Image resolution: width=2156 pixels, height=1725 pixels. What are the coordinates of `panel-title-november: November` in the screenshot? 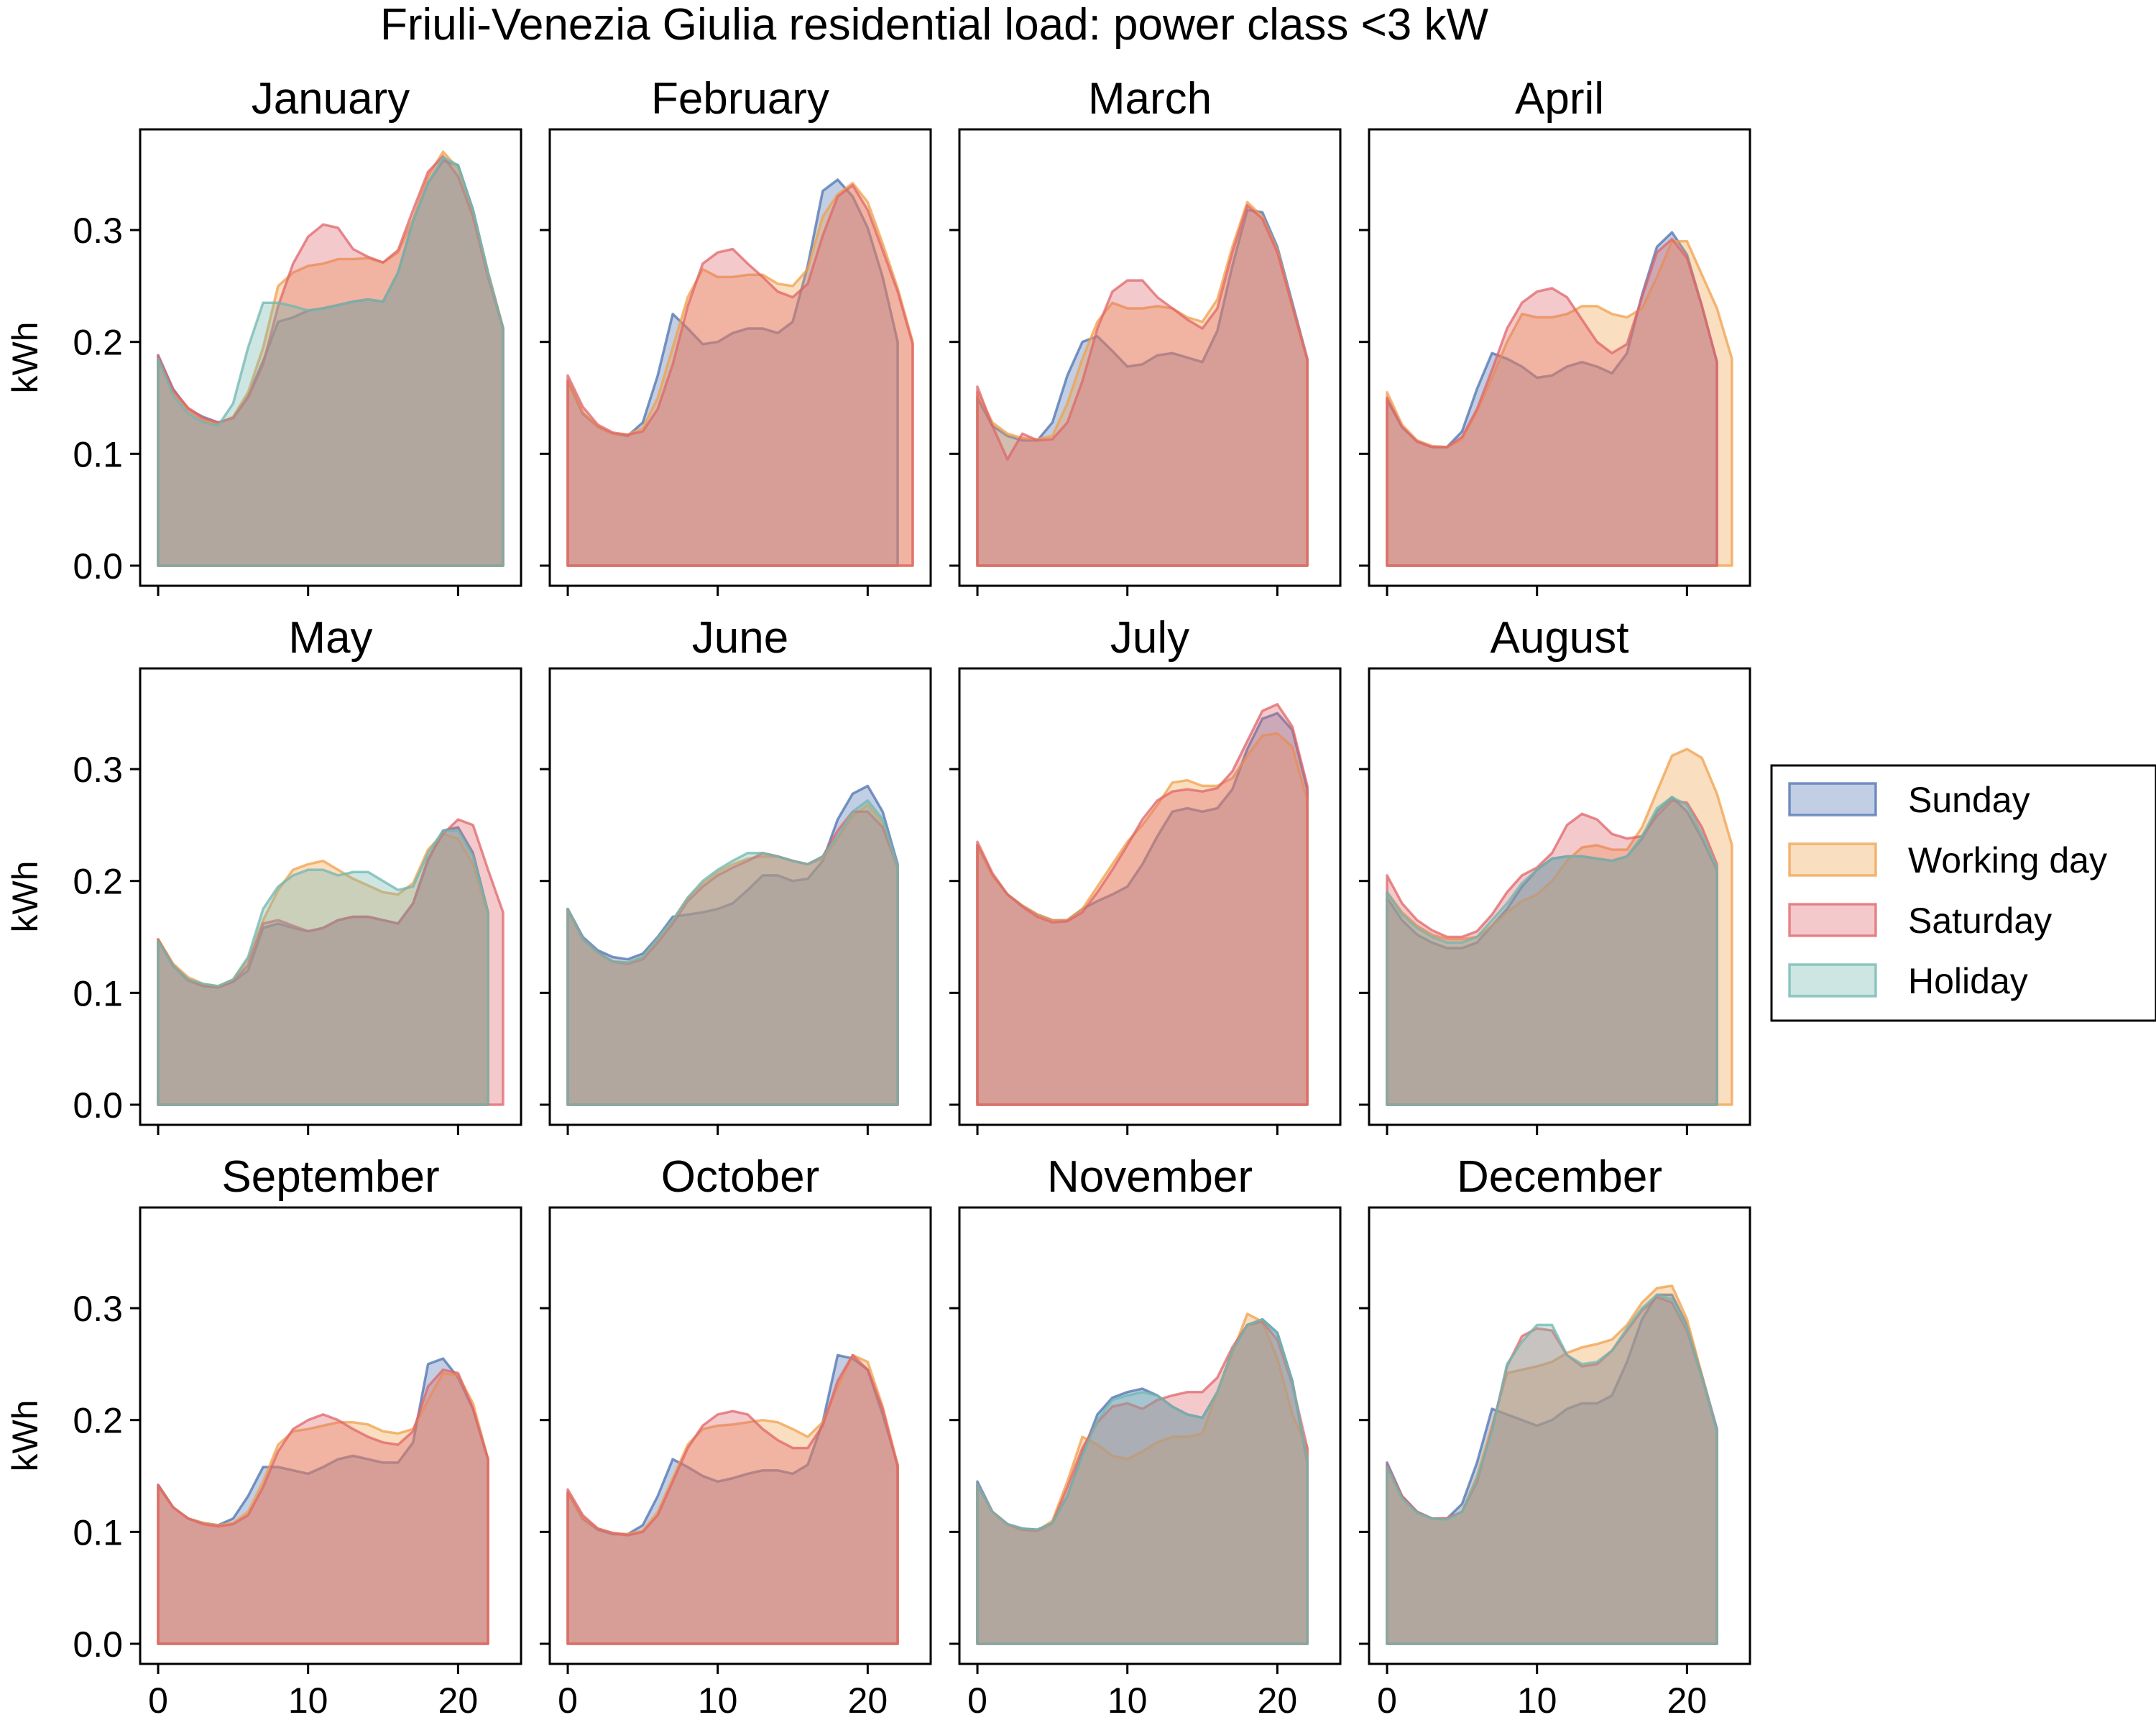 It's located at (1150, 1177).